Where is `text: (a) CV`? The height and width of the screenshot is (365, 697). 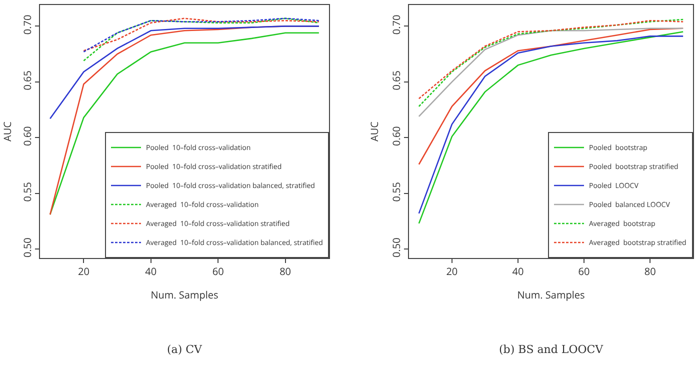
text: (a) CV is located at coordinates (185, 349).